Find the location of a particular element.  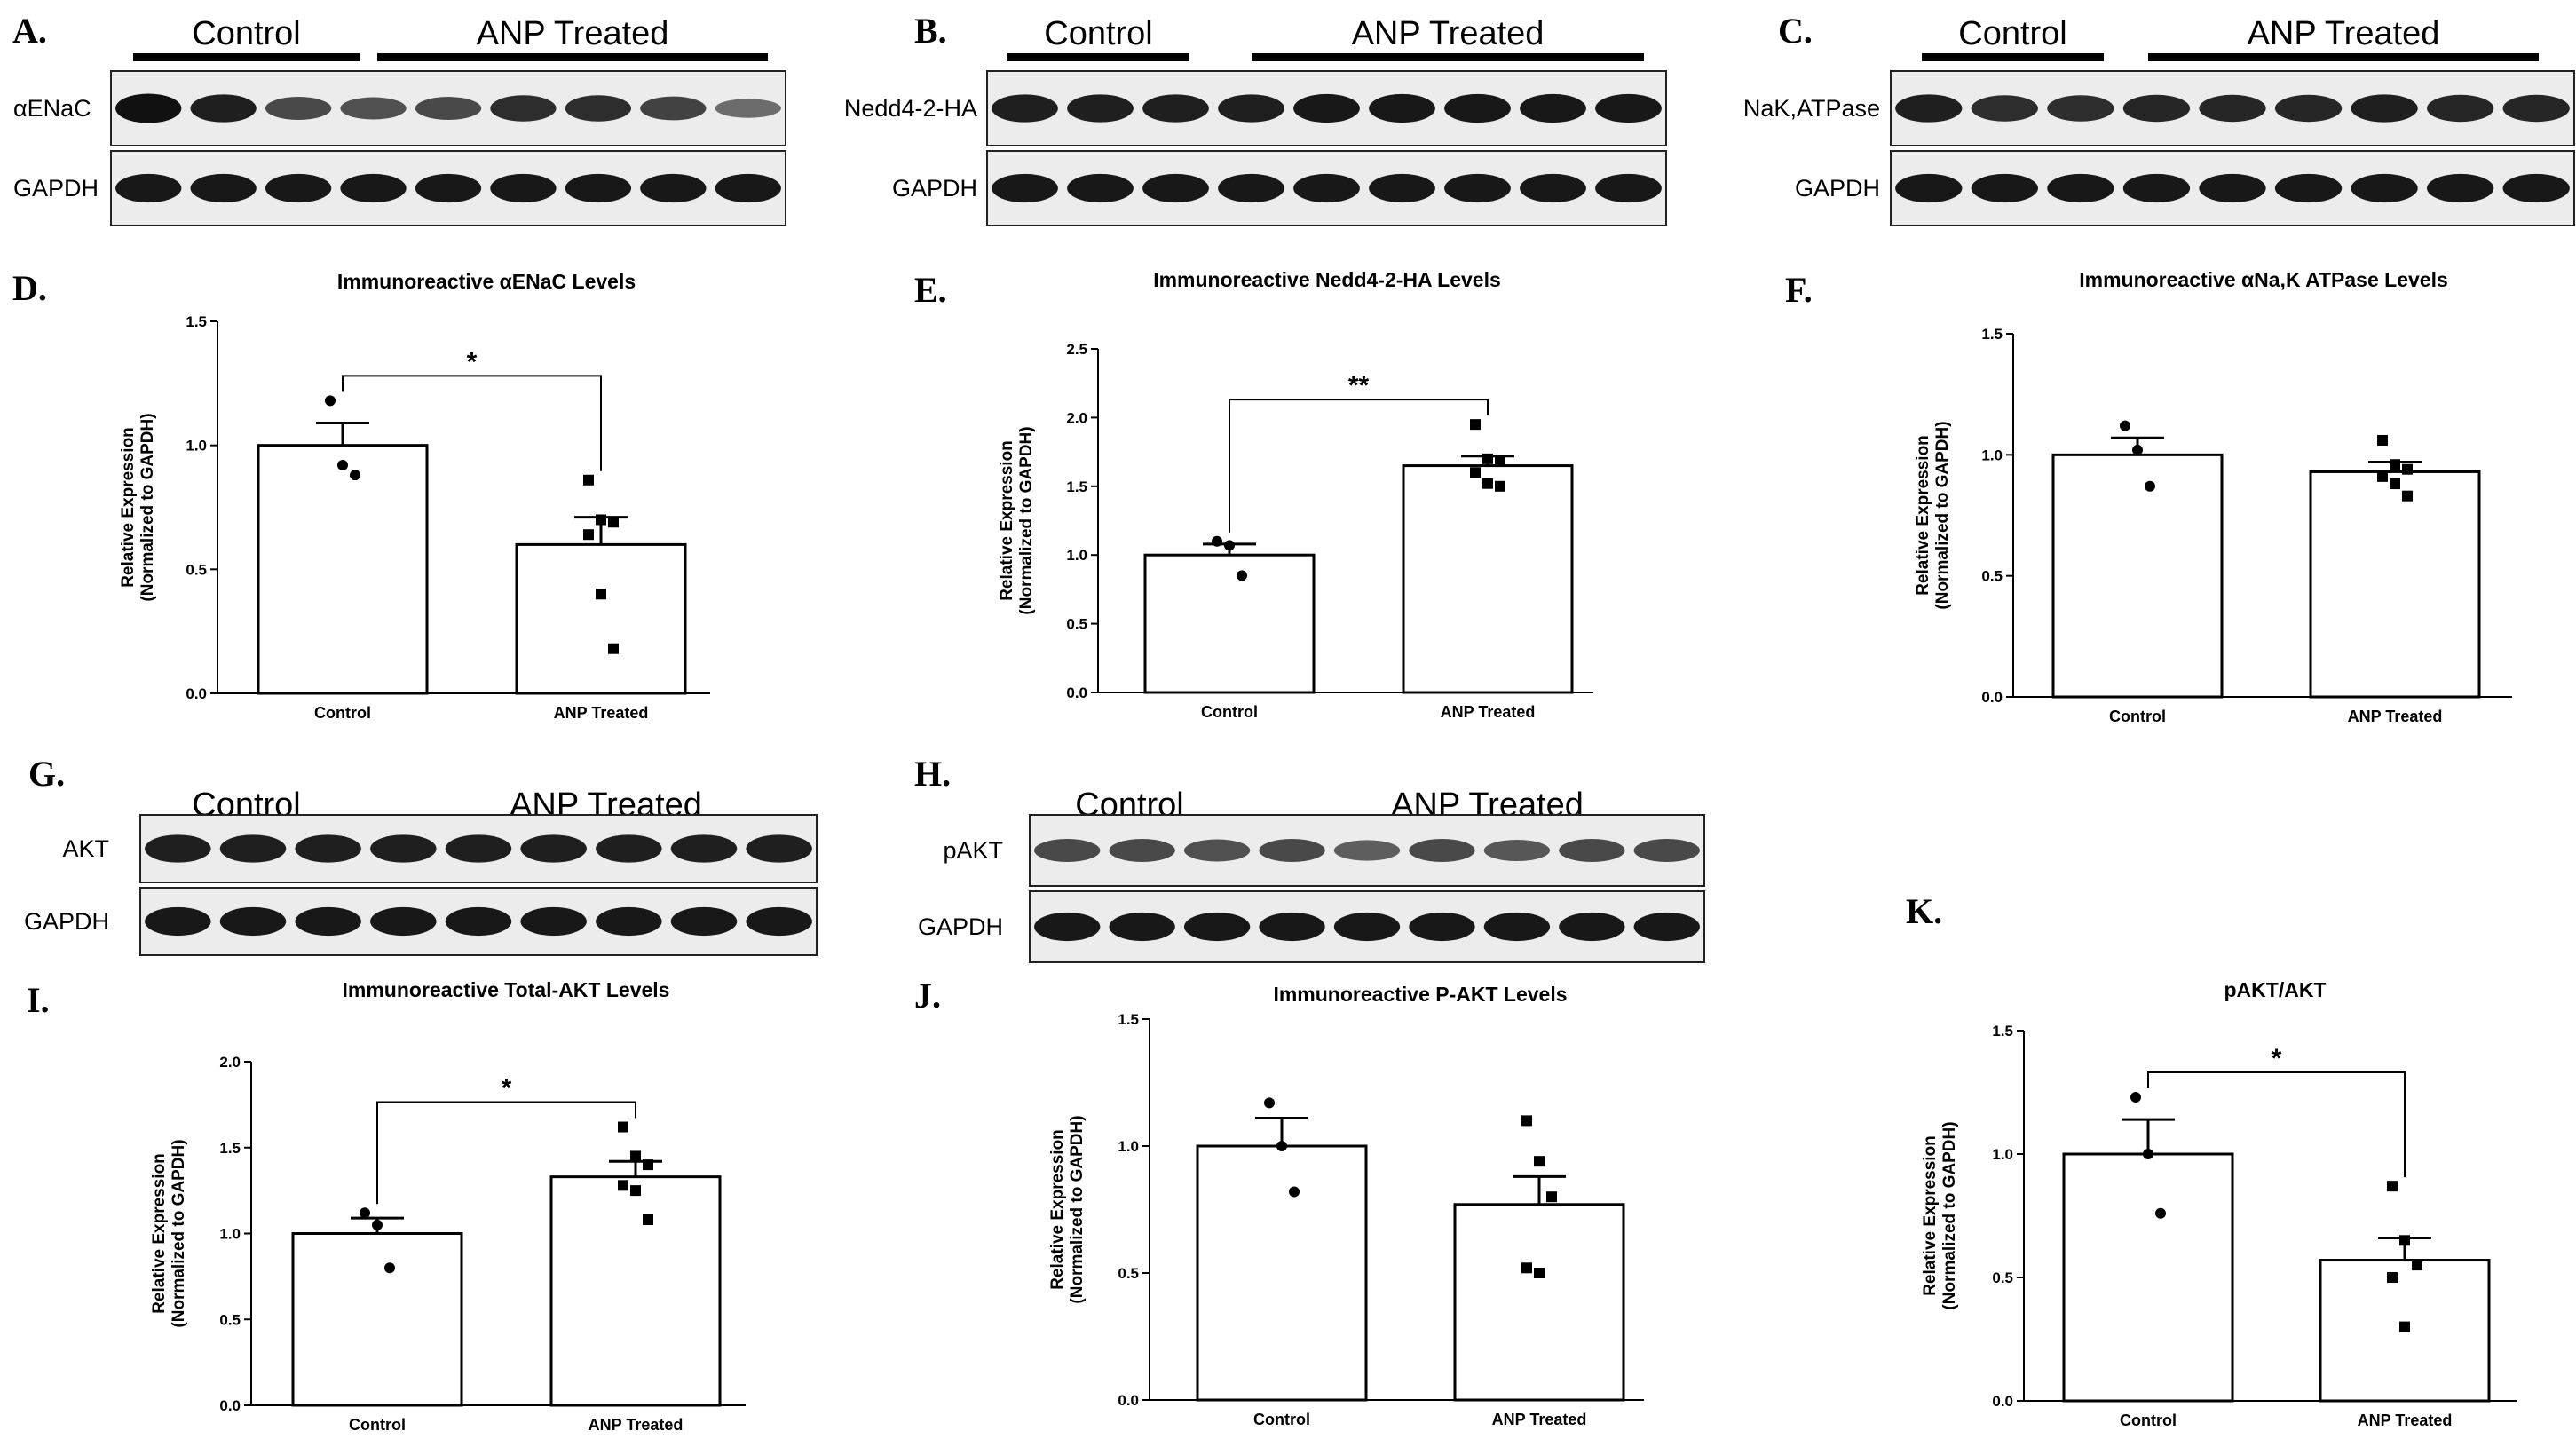

significance-marker: * is located at coordinates (2277, 1058).